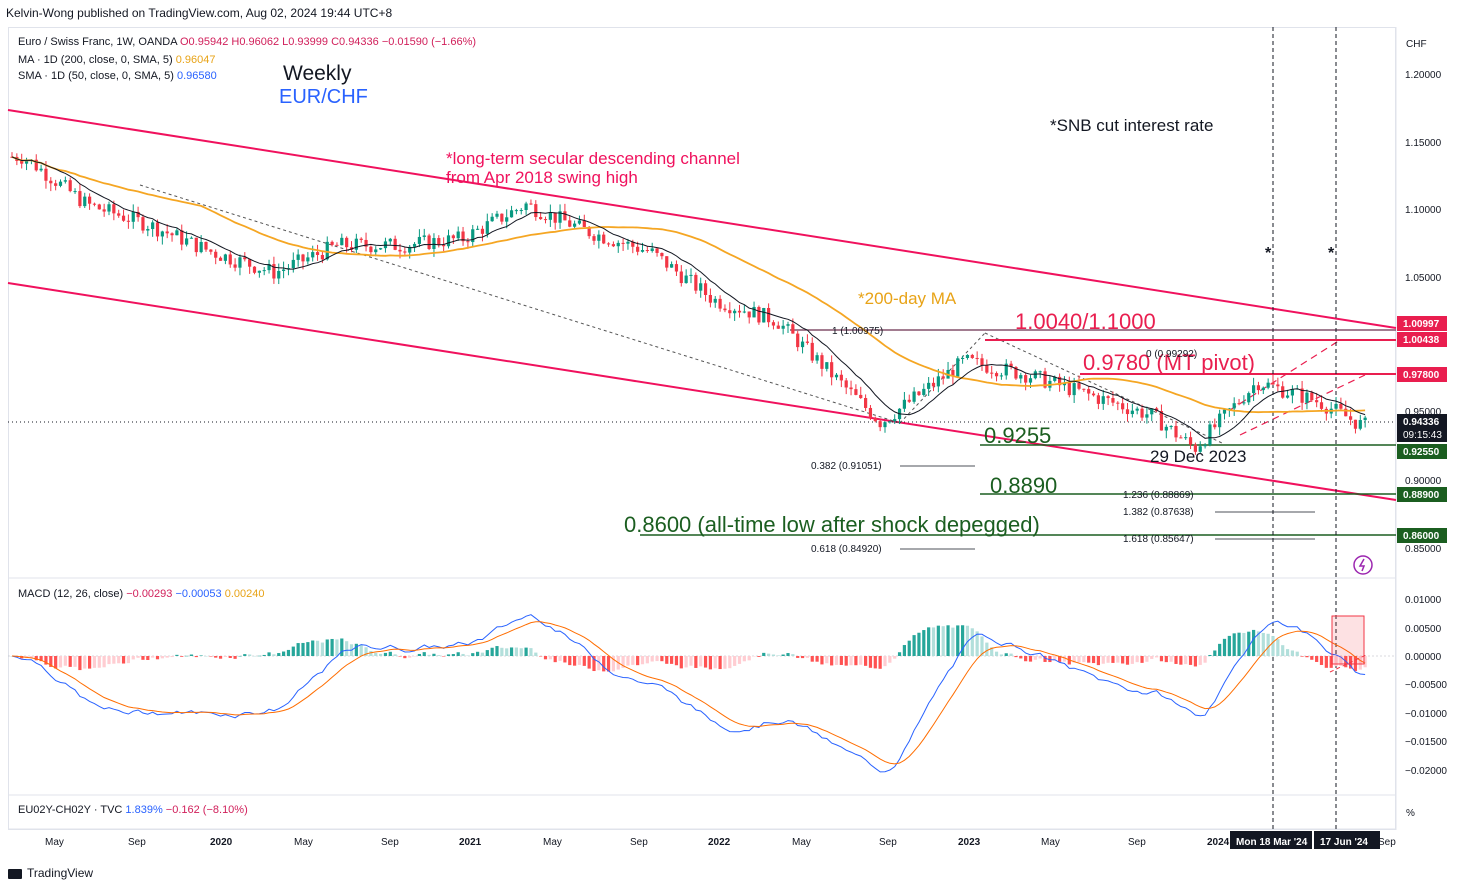 This screenshot has height=891, width=1466. Describe the element at coordinates (1416, 44) in the screenshot. I see `price-axis-currency: CHF` at that location.